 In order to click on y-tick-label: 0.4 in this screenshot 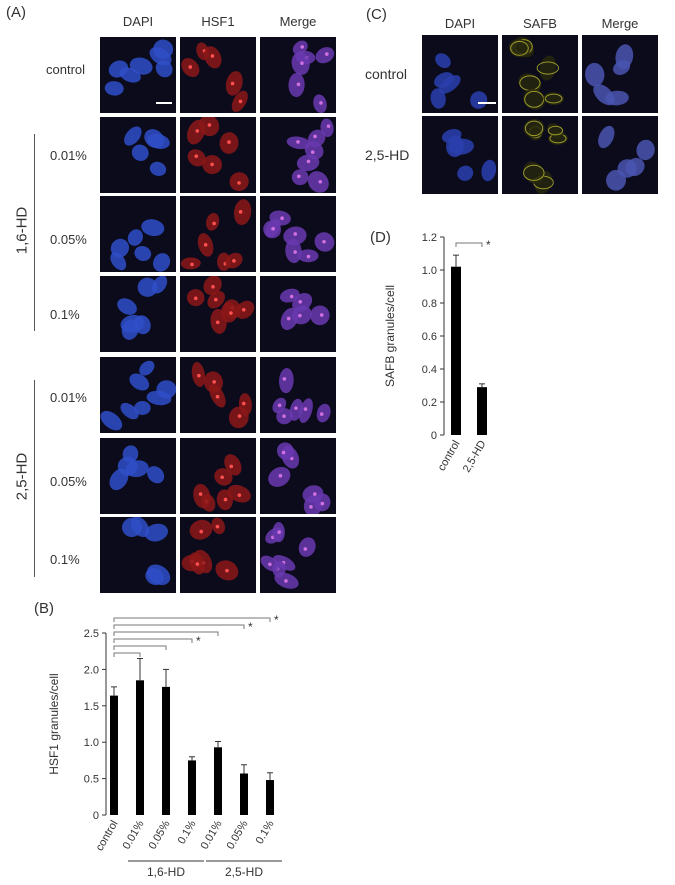, I will do `click(429, 370)`.